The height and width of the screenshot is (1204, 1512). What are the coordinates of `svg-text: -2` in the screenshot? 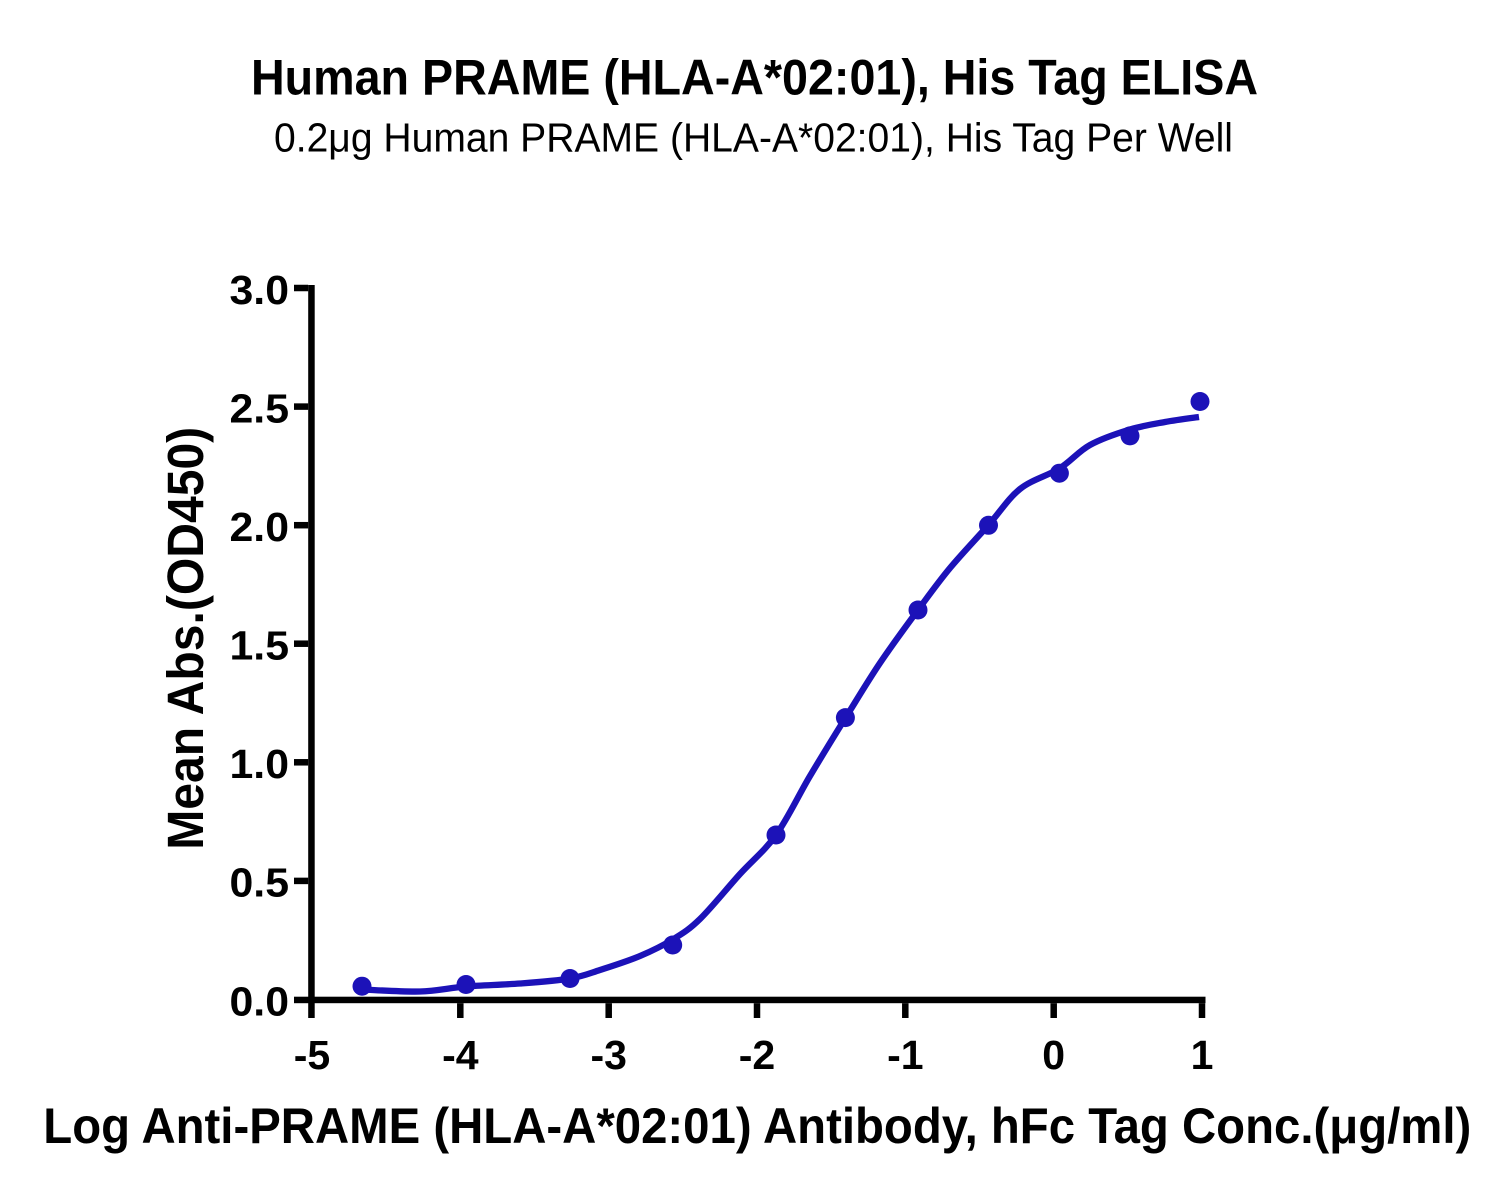 It's located at (757, 1055).